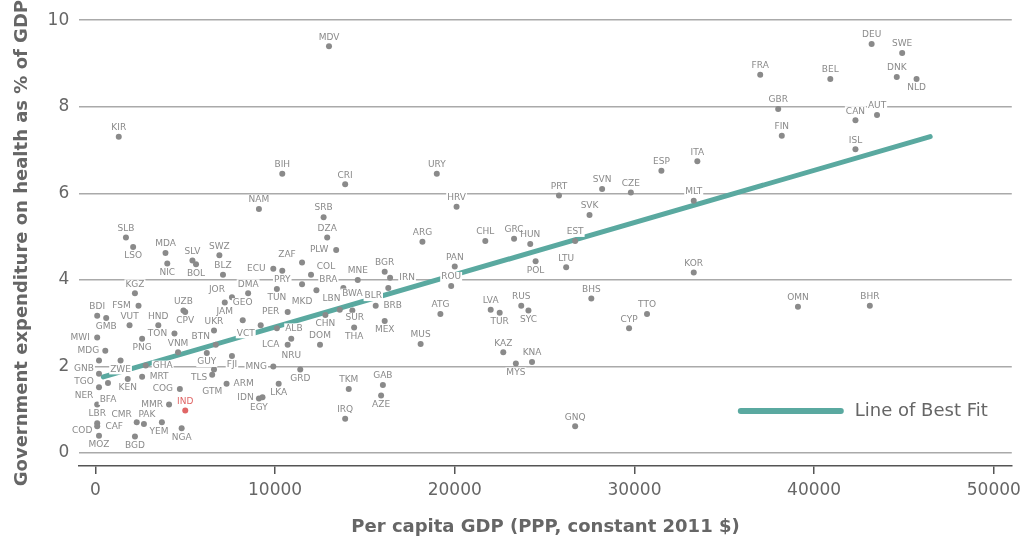 The width and height of the screenshot is (1027, 544). Describe the element at coordinates (528, 318) in the screenshot. I see `data-label: SYC` at that location.